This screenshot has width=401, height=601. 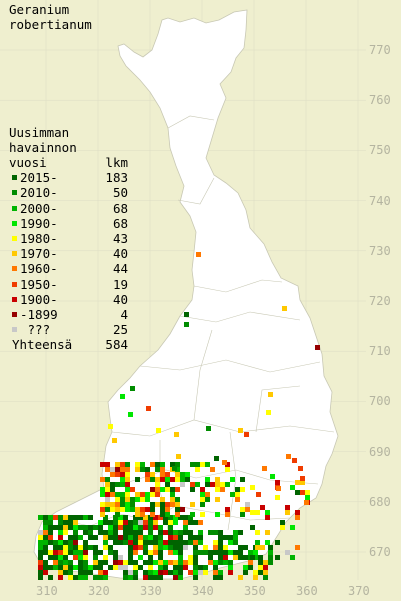 I want to click on legend-item-count: 183, so click(x=116, y=178).